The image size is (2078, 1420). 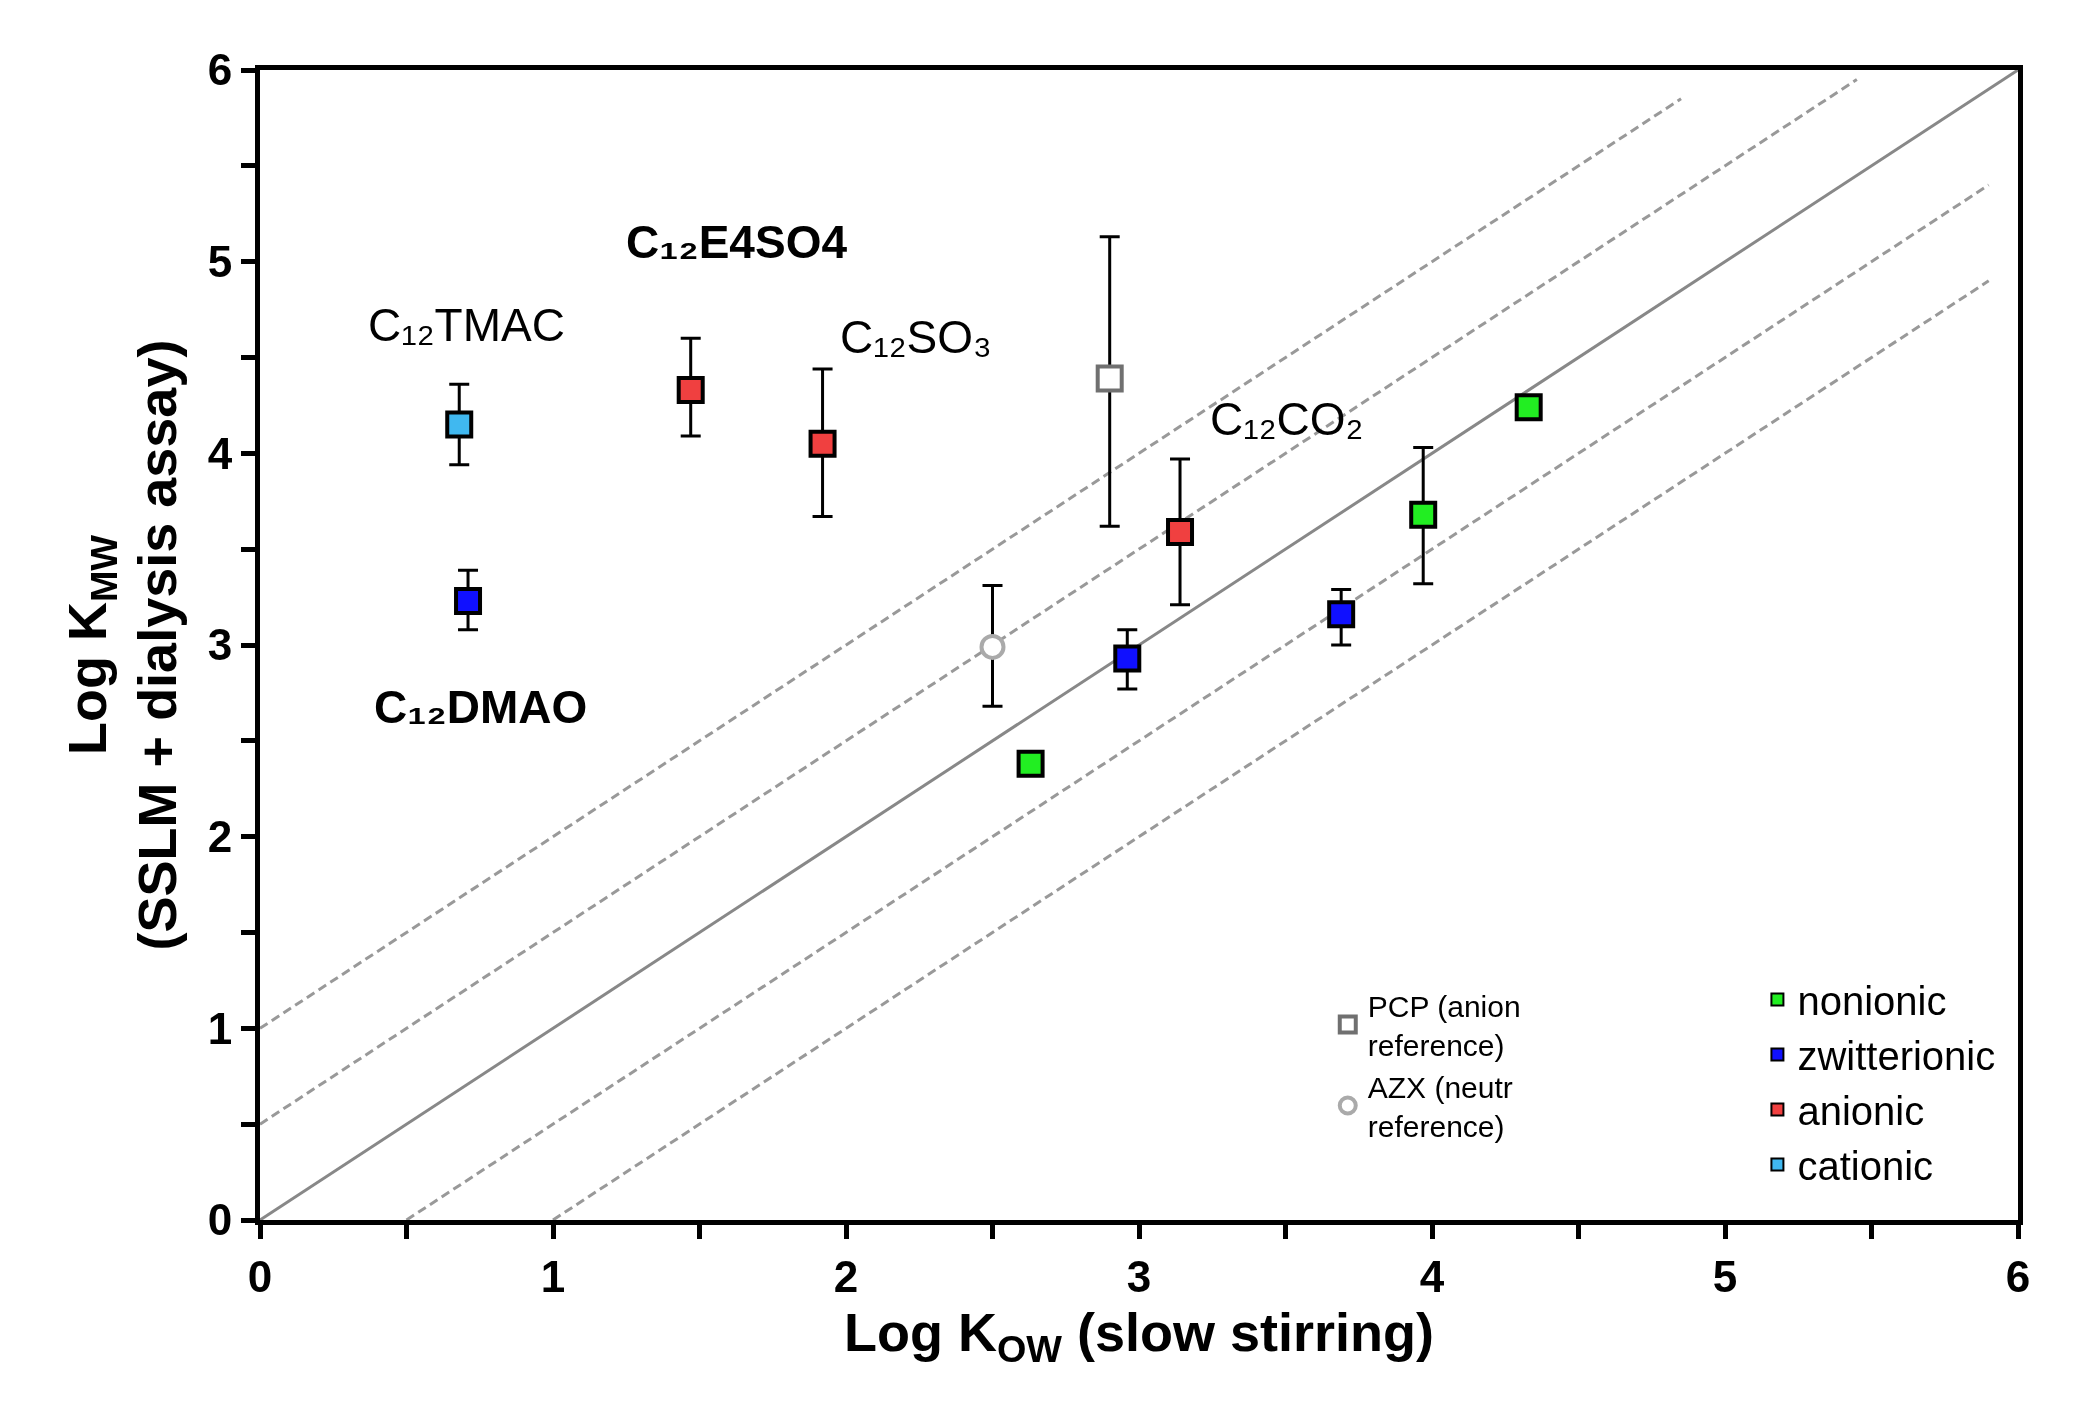 I want to click on annotation: C₁₂CO₂, so click(x=1287, y=419).